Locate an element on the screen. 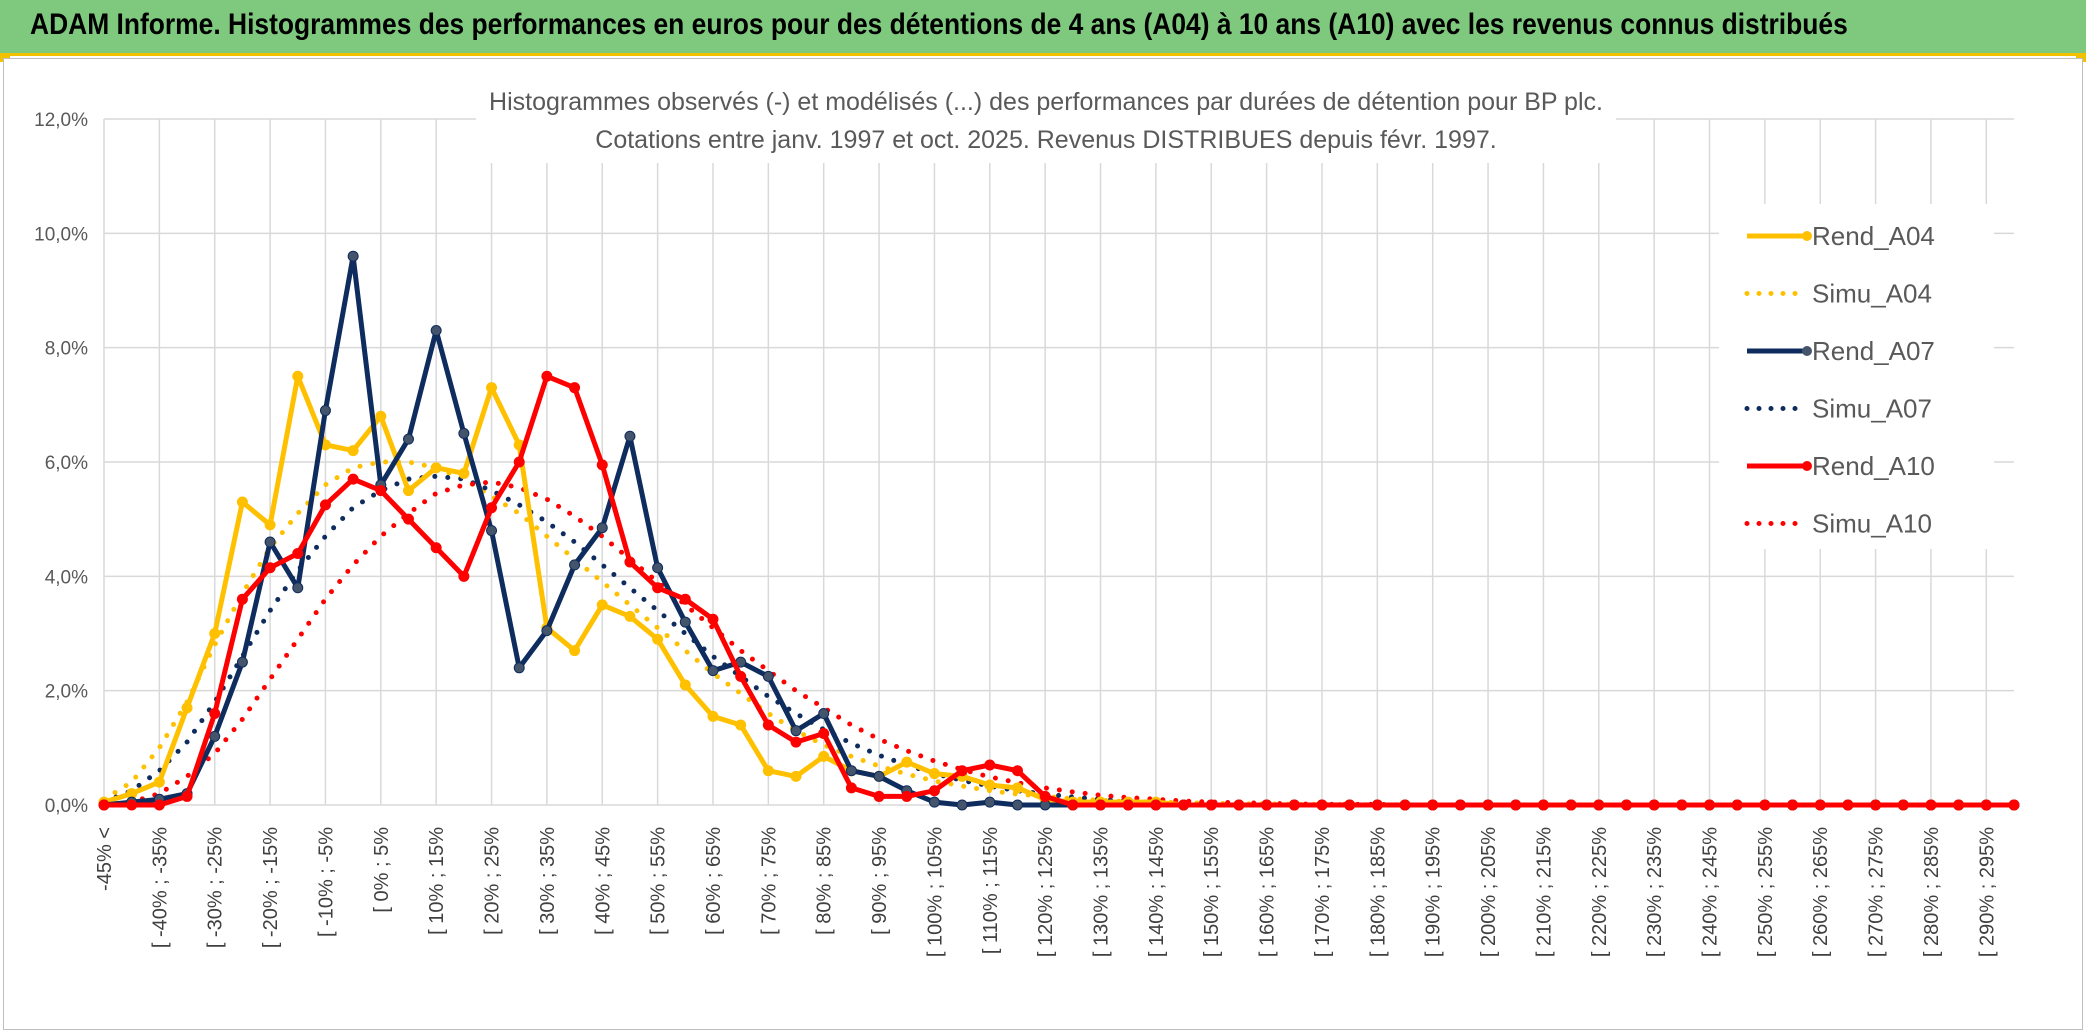 The height and width of the screenshot is (1033, 2086). y-tick-label: 8,0% is located at coordinates (66, 349).